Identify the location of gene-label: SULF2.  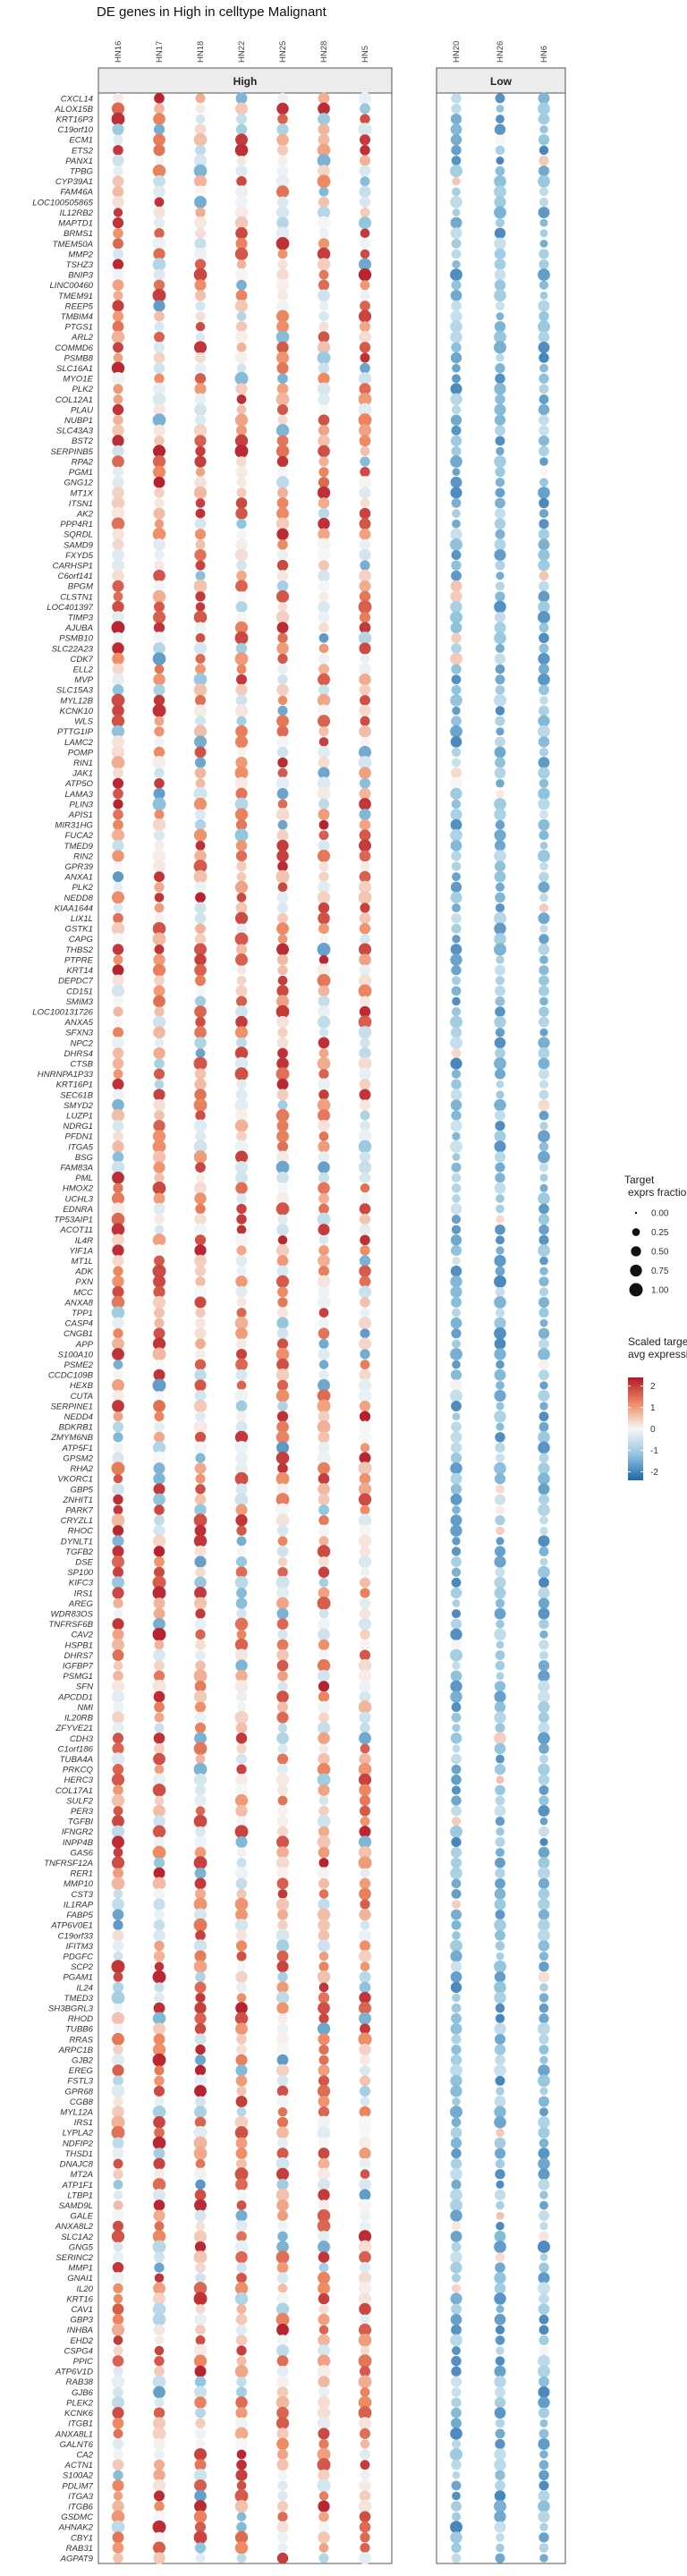
(80, 1801).